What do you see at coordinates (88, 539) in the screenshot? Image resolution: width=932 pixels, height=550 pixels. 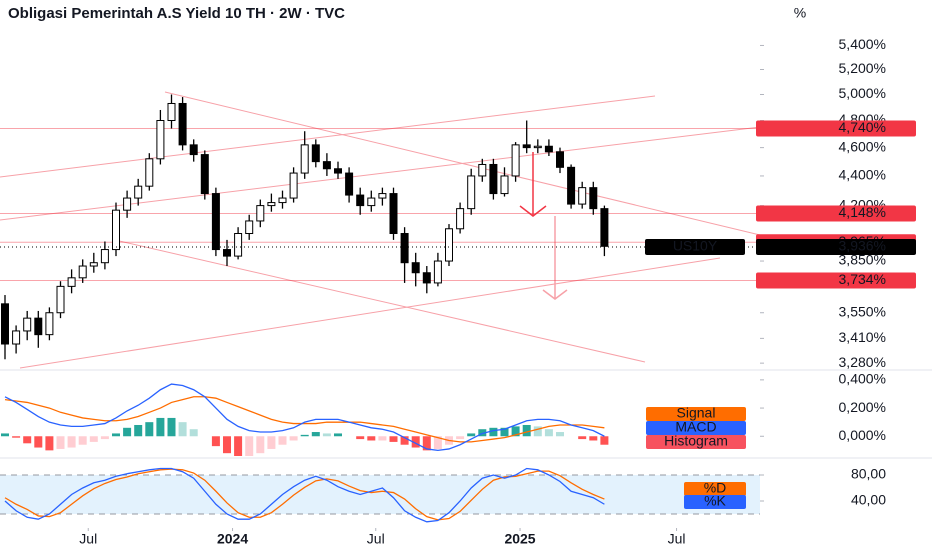 I see `x-tick-label: Jul` at bounding box center [88, 539].